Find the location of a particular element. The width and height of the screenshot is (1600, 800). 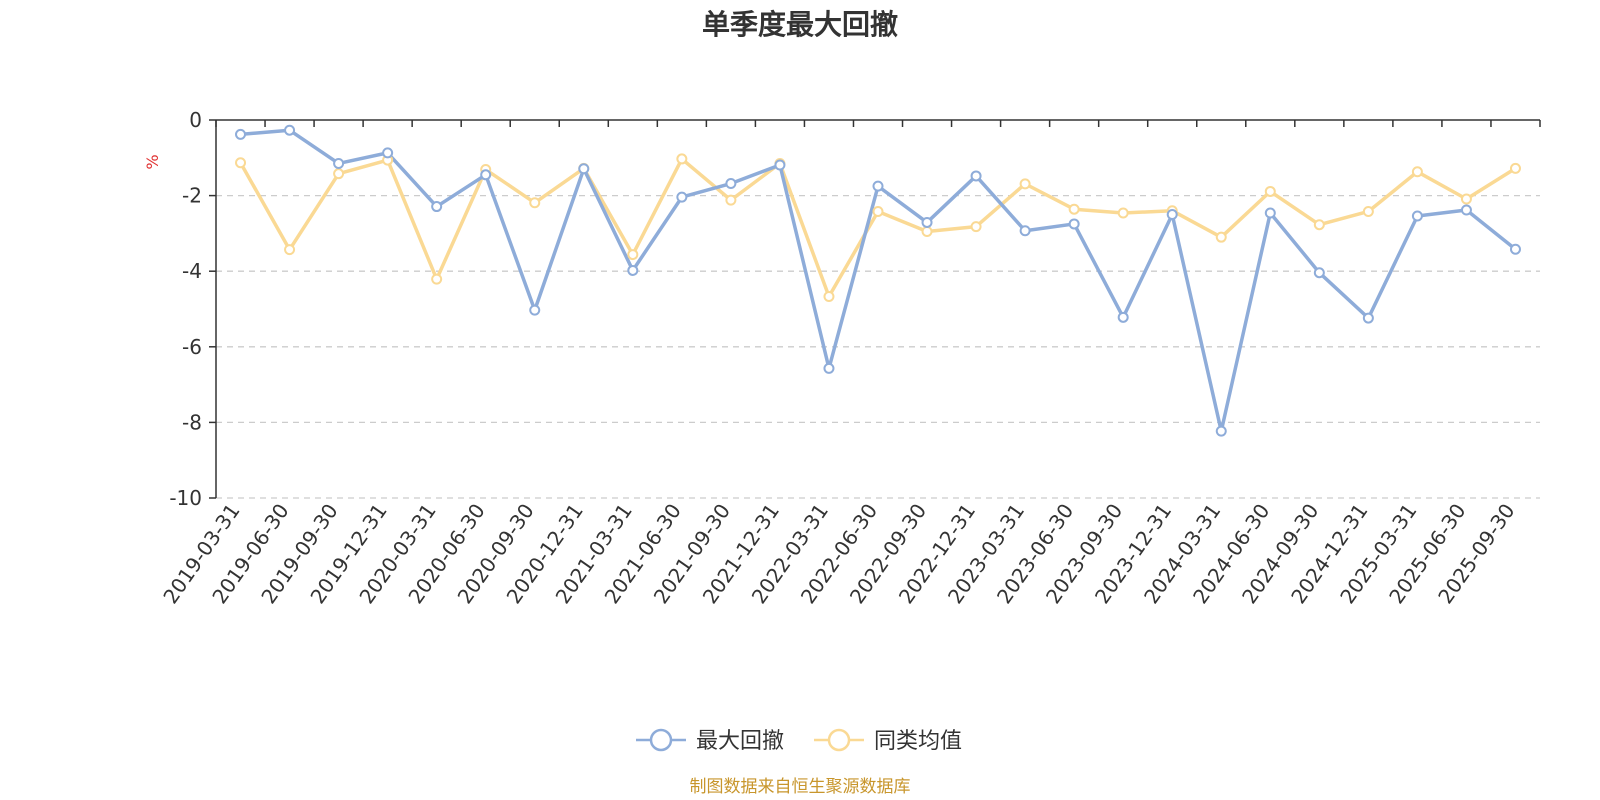

legend-item-peer-average: 同类均值 is located at coordinates (888, 741).